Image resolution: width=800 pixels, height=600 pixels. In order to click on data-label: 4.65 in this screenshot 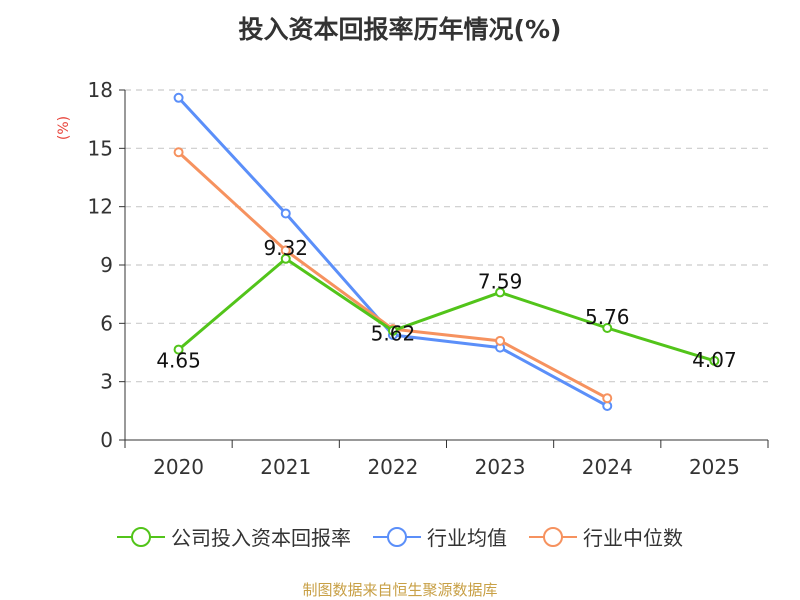, I will do `click(178, 361)`.